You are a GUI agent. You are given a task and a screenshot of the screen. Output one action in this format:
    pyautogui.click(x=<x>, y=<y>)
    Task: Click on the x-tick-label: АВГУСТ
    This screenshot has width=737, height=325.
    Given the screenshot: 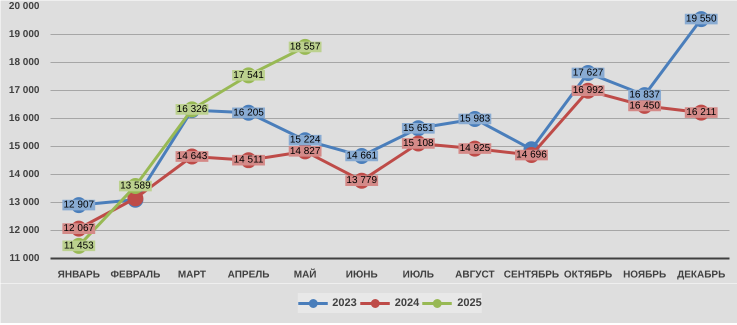 What is the action you would take?
    pyautogui.click(x=475, y=275)
    